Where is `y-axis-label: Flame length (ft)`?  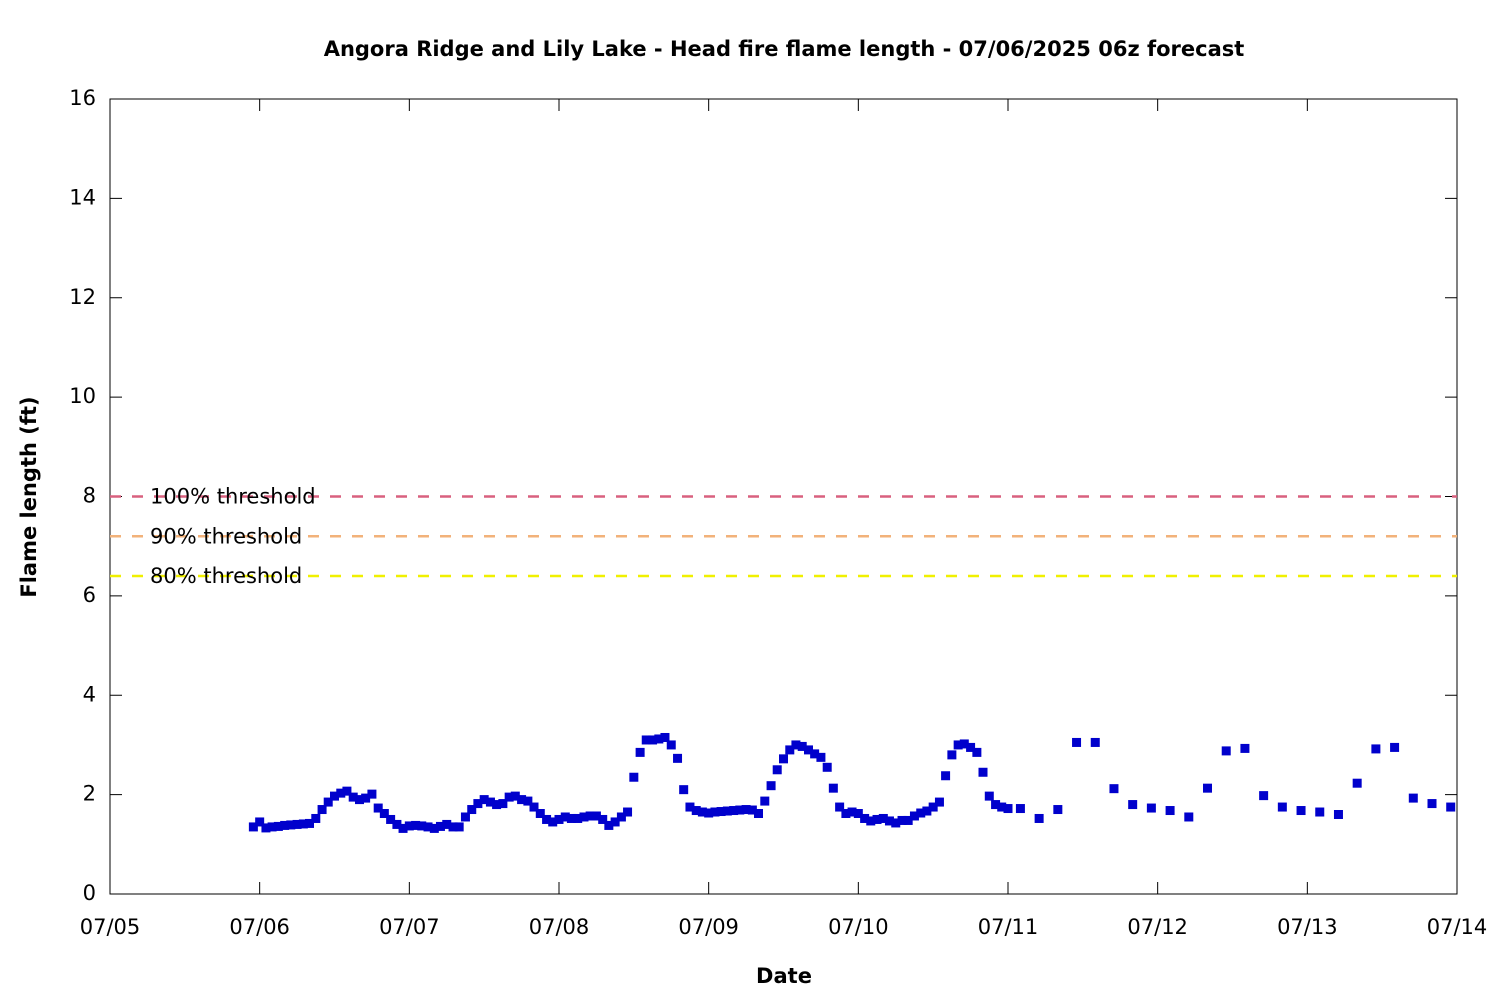 y-axis-label: Flame length (ft) is located at coordinates (29, 496).